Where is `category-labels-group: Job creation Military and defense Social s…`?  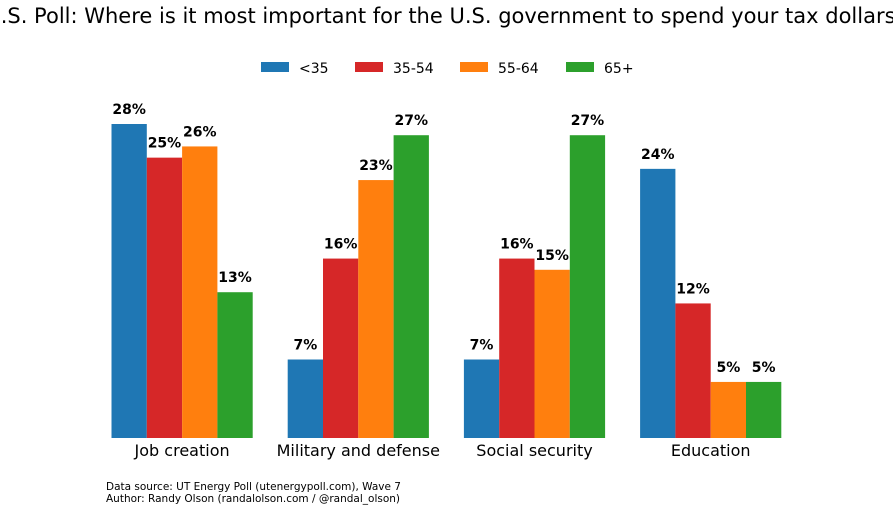 category-labels-group: Job creation Military and defense Social s… is located at coordinates (442, 450).